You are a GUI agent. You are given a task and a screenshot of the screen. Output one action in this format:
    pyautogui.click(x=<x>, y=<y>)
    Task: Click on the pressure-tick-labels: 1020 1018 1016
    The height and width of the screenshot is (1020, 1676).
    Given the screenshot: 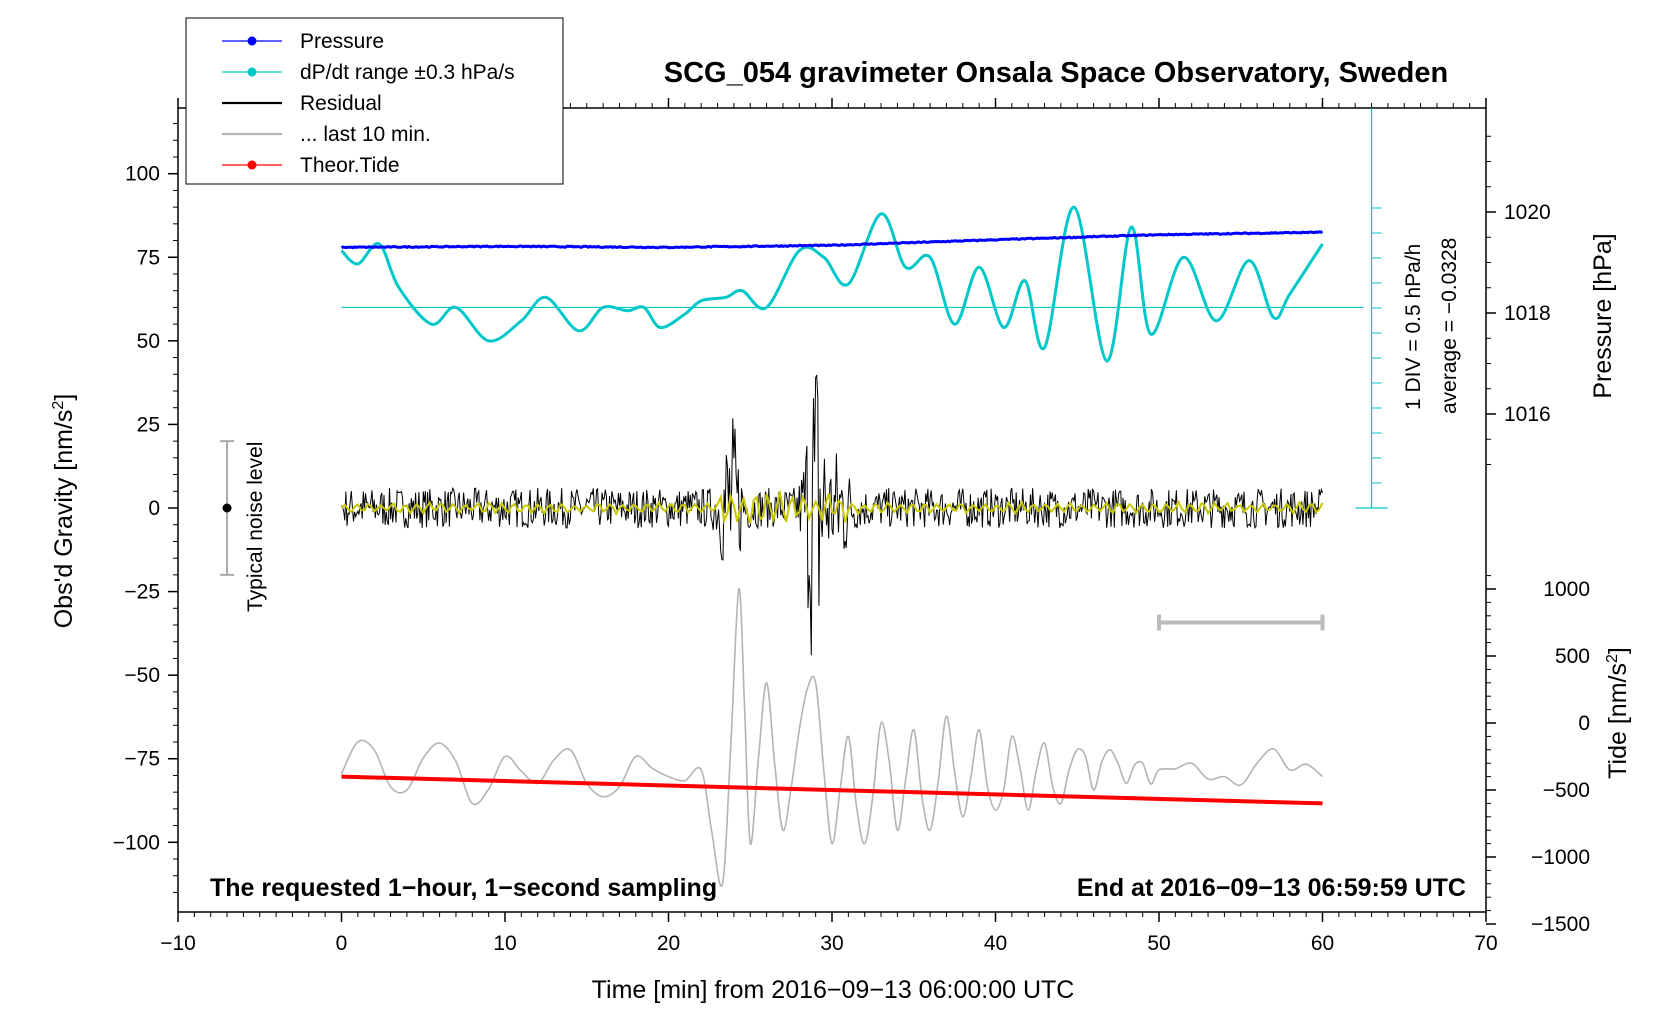 What is the action you would take?
    pyautogui.click(x=1527, y=313)
    